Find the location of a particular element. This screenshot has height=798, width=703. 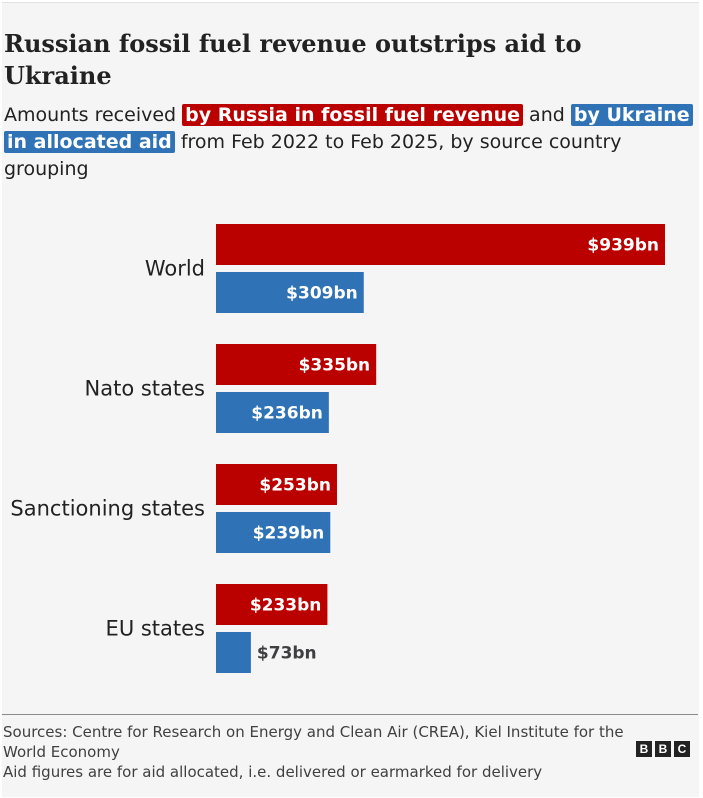

legend-russia-highlight: by Russia in fossil fuel revenue is located at coordinates (352, 115).